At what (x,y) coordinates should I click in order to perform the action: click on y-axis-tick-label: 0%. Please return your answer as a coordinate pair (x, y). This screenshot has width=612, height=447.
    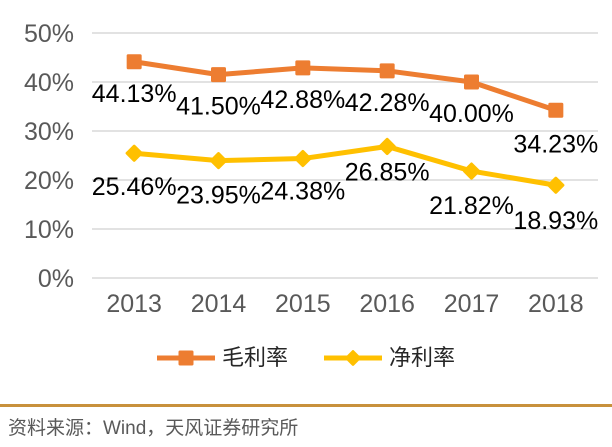
    Looking at the image, I should click on (56, 279).